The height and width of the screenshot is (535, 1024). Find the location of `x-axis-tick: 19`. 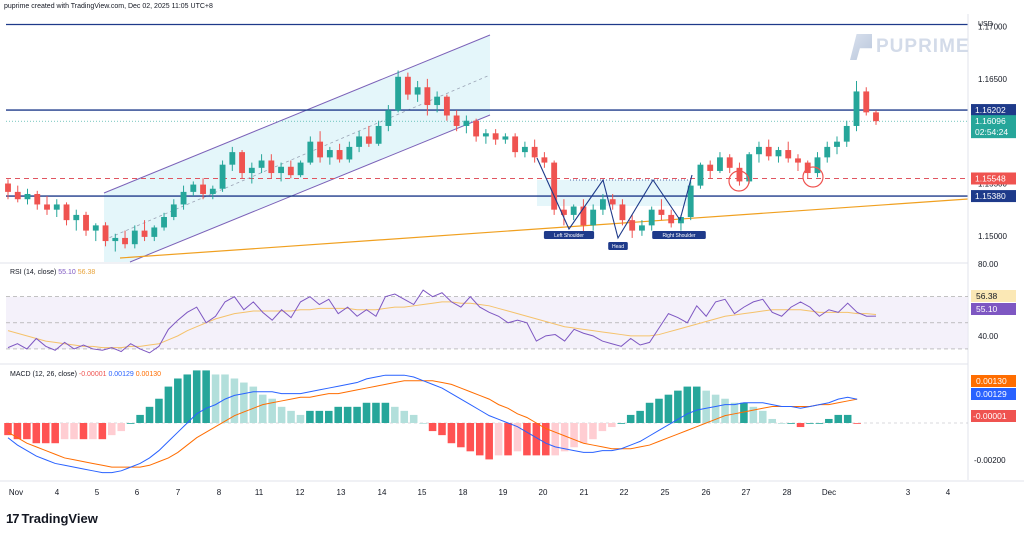

x-axis-tick: 19 is located at coordinates (503, 492).